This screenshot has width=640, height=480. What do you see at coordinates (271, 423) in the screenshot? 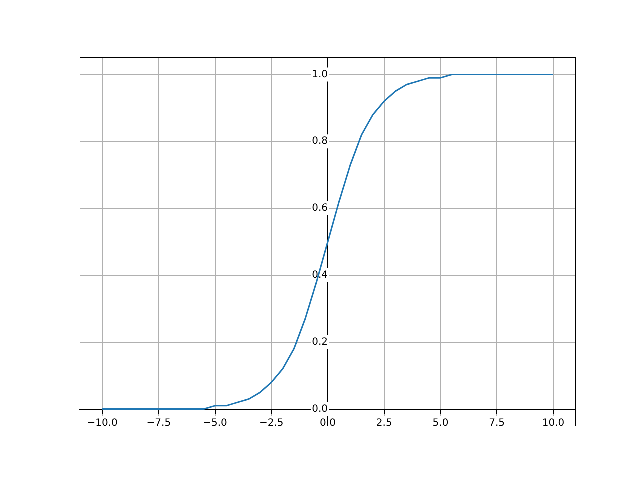
I see `x-tick-label: −2.5` at bounding box center [271, 423].